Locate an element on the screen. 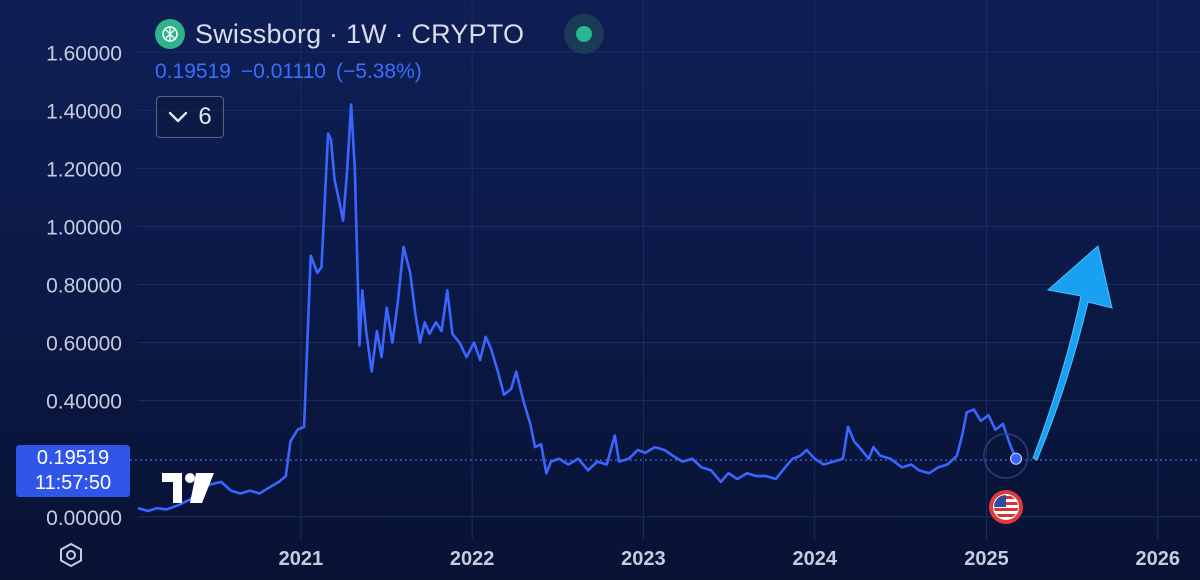  chevron-down-icon is located at coordinates (178, 117).